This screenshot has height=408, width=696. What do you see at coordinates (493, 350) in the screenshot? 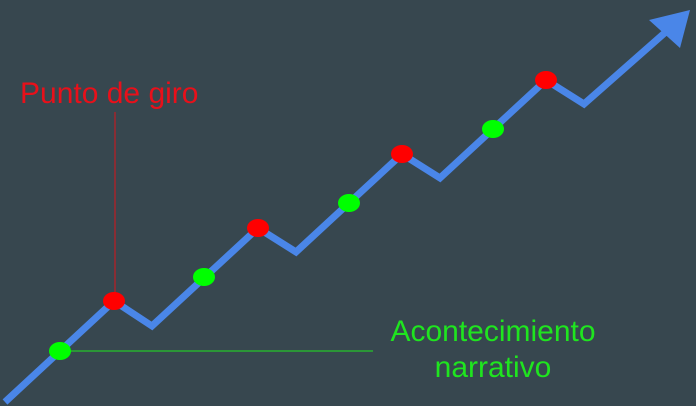
I see `narrative-event-label: Acontecimiento narrativo` at bounding box center [493, 350].